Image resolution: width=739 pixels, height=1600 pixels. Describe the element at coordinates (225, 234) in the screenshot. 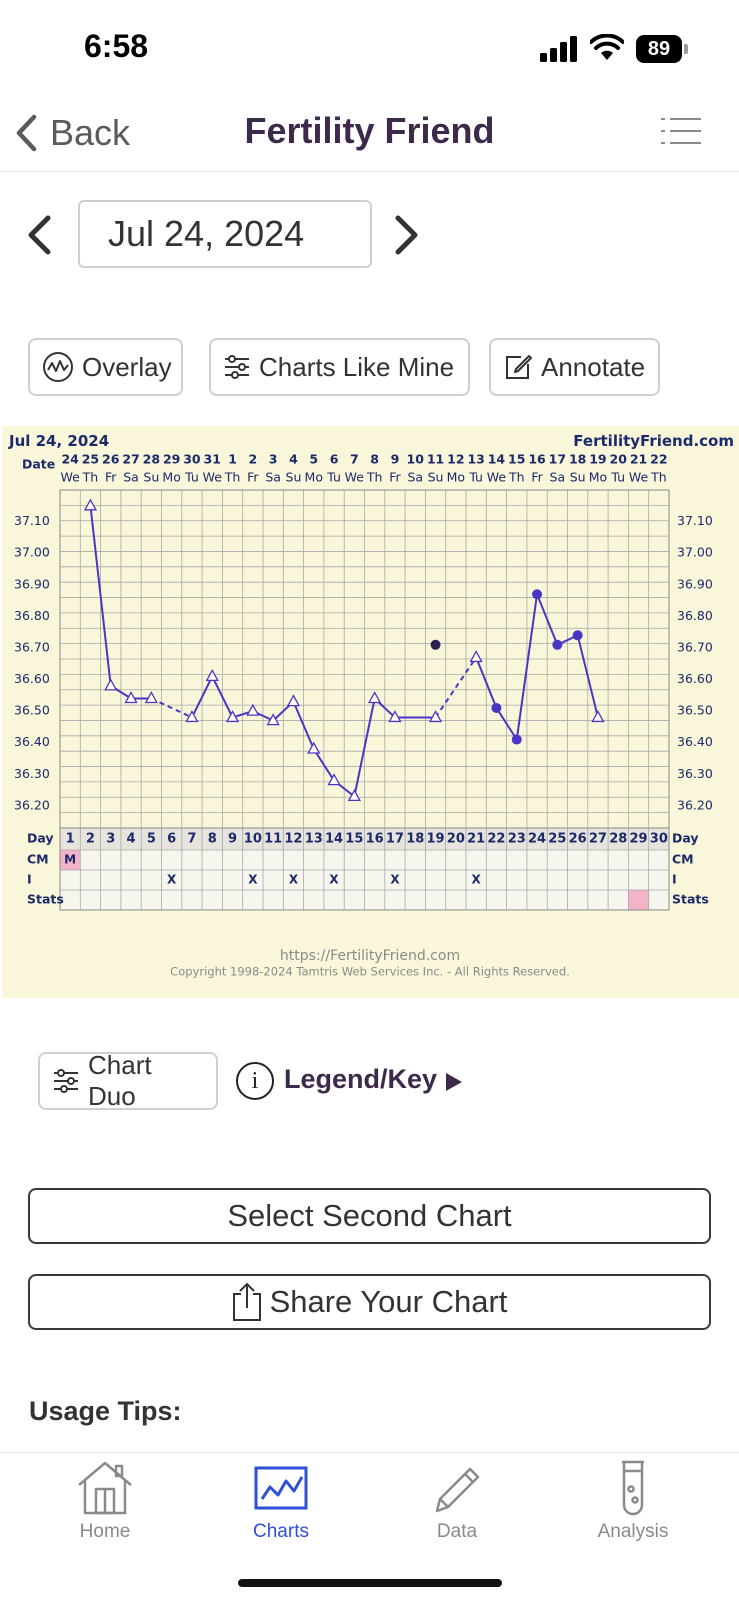

I see `date-field: Jul 24, 2024` at that location.